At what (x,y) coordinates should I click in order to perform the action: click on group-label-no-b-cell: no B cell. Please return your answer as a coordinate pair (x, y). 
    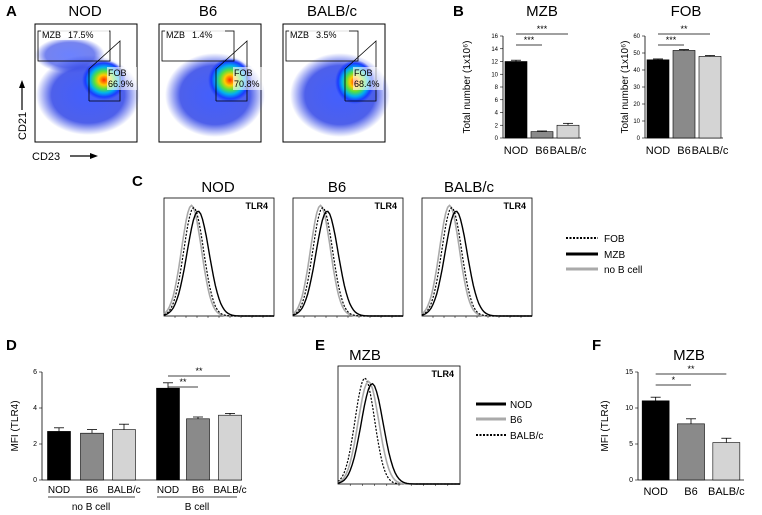
    Looking at the image, I should click on (91, 507).